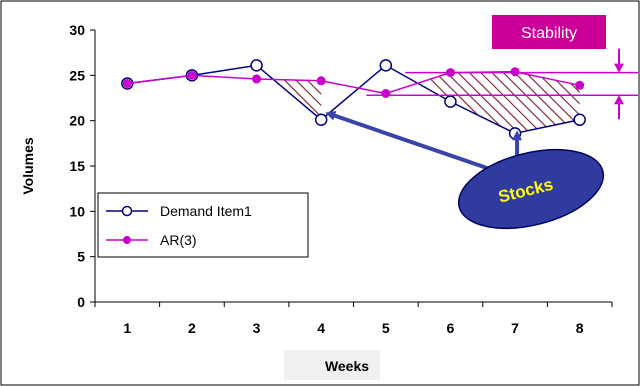  Describe the element at coordinates (77, 121) in the screenshot. I see `y-tick-label: 20` at that location.